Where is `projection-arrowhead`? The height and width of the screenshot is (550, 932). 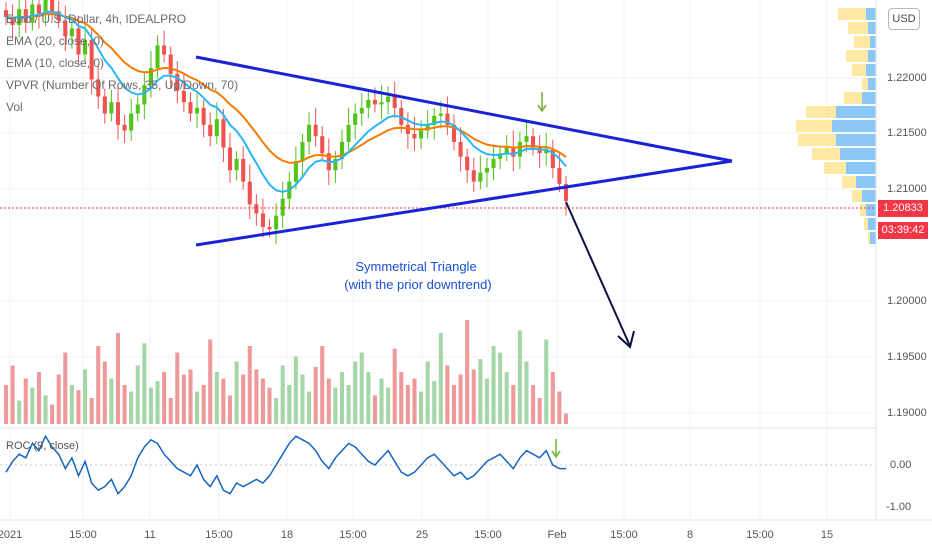
projection-arrowhead is located at coordinates (626, 339).